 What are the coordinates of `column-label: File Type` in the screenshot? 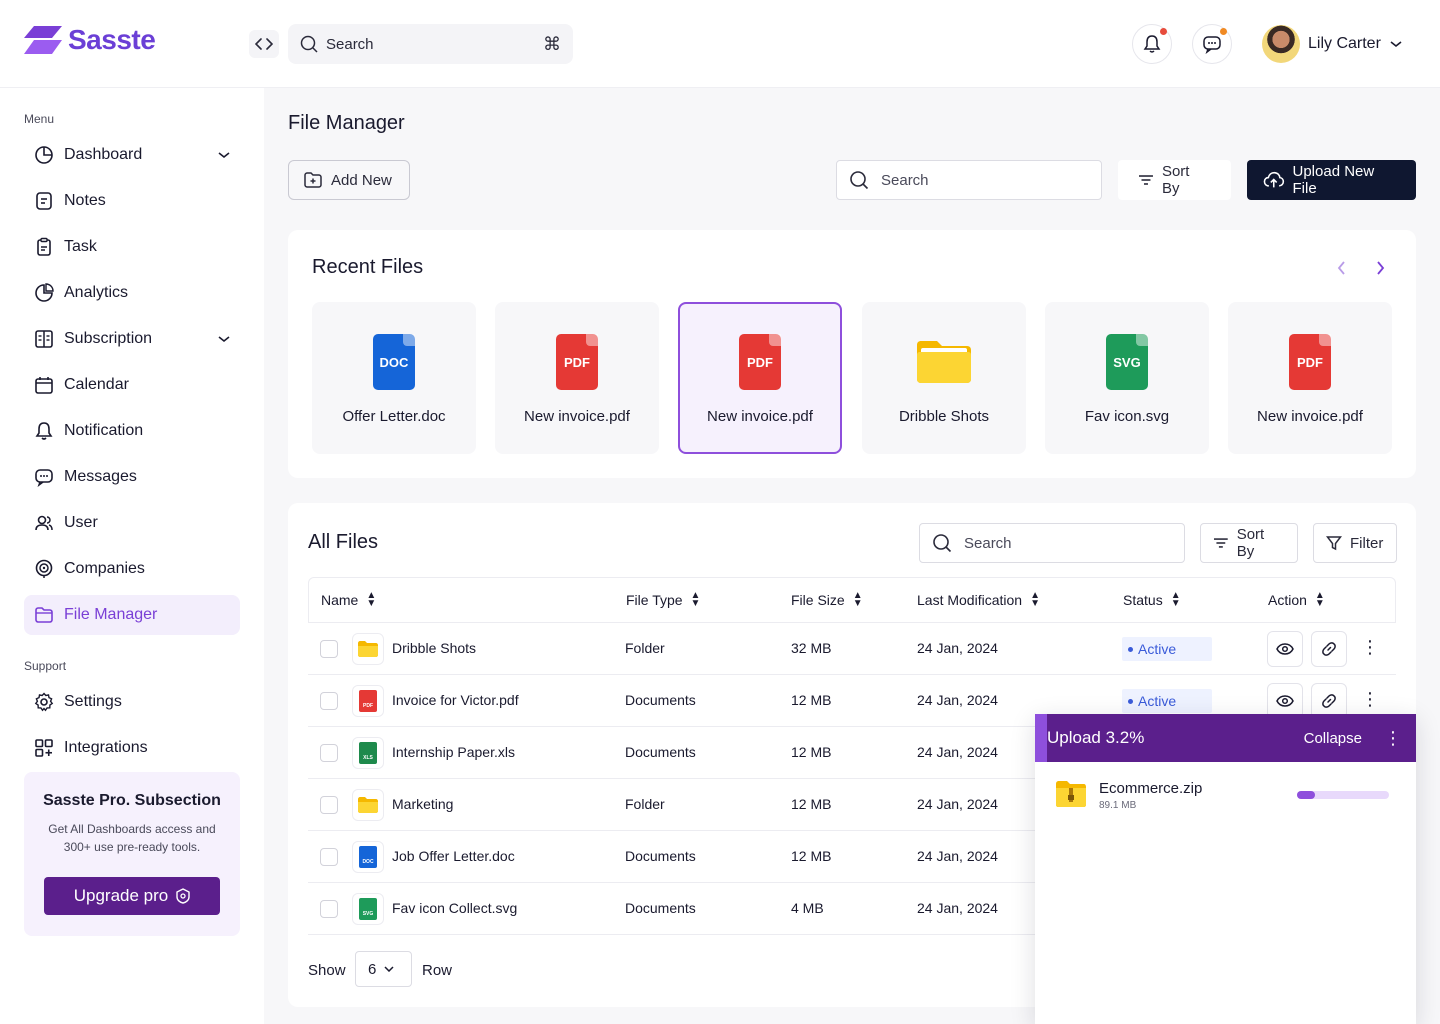 It's located at (654, 600).